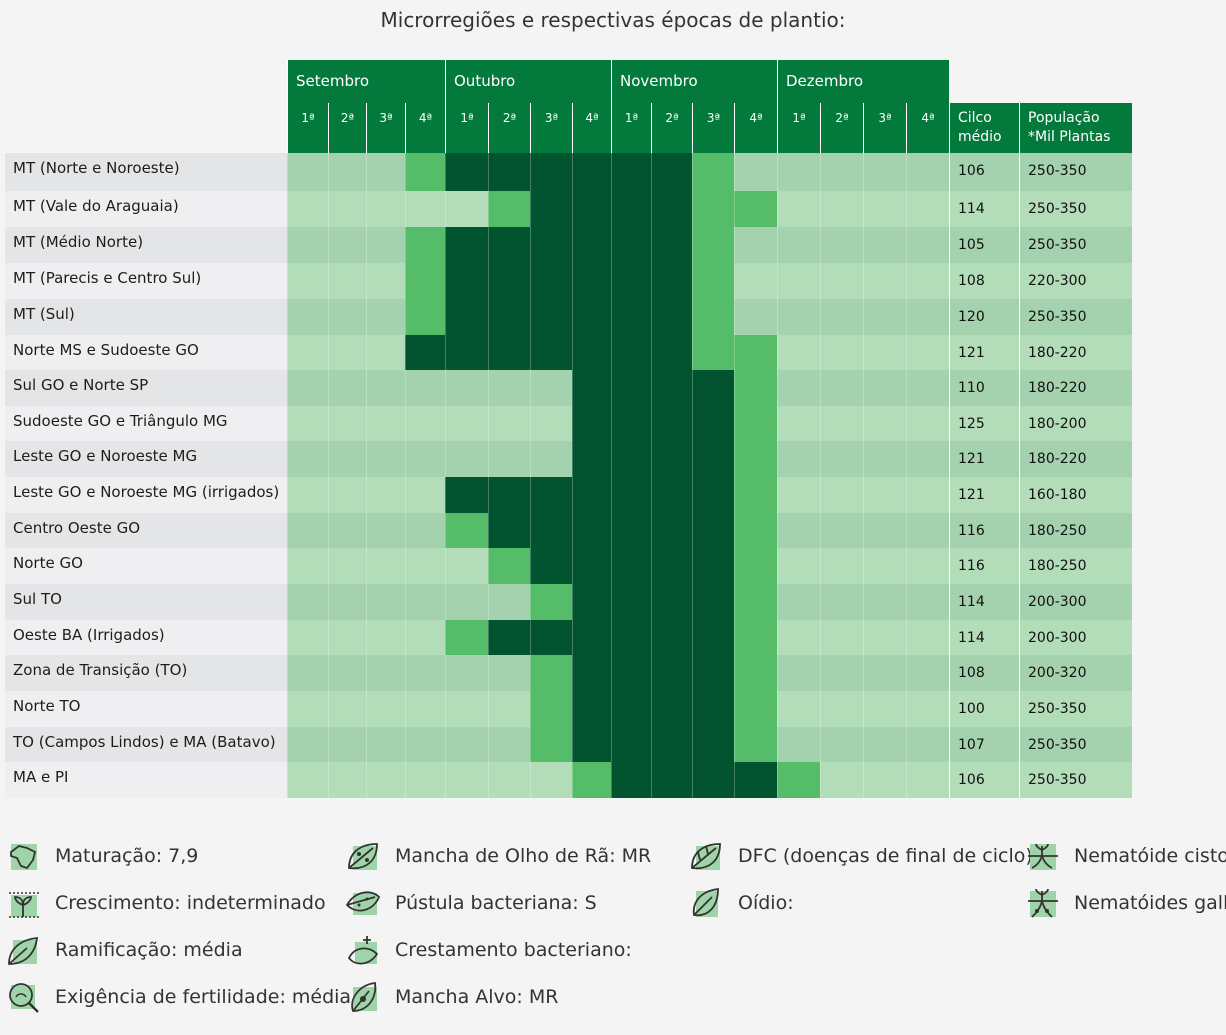 Image resolution: width=1226 pixels, height=1035 pixels. I want to click on ciclo-value: 114, so click(984, 637).